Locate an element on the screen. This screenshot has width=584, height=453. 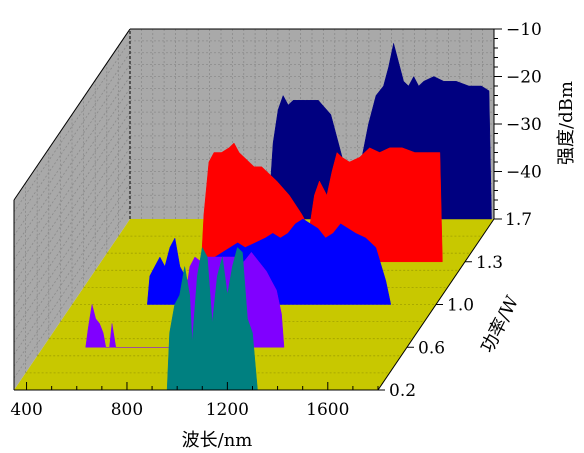
z-tick-label: −10 is located at coordinates (524, 30).